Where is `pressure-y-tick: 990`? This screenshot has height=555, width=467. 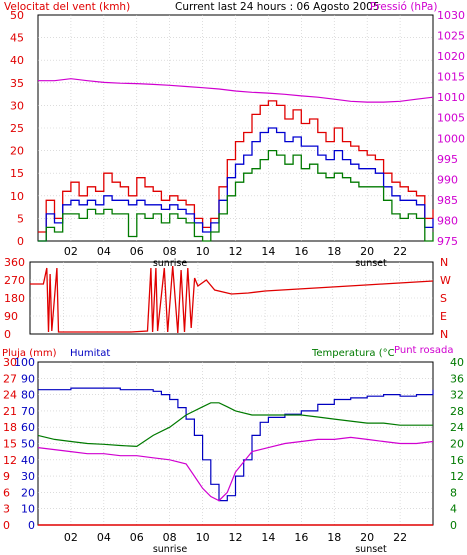 pressure-y-tick: 990 is located at coordinates (447, 179).